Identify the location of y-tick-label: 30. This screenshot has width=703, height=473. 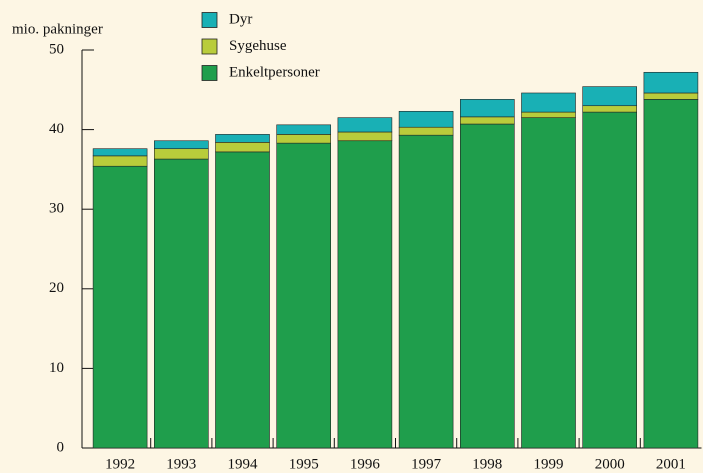
(56, 209).